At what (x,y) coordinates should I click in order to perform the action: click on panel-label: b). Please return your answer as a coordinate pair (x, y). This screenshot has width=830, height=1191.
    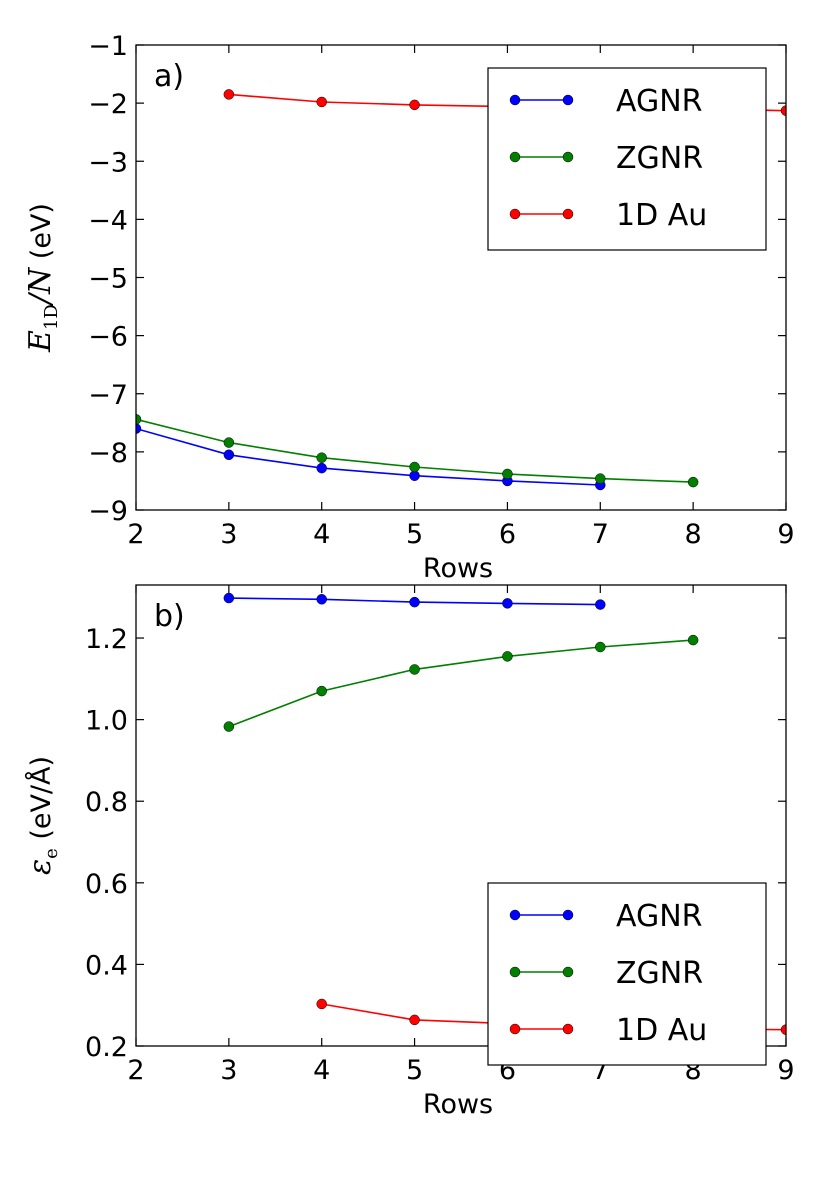
    Looking at the image, I should click on (169, 616).